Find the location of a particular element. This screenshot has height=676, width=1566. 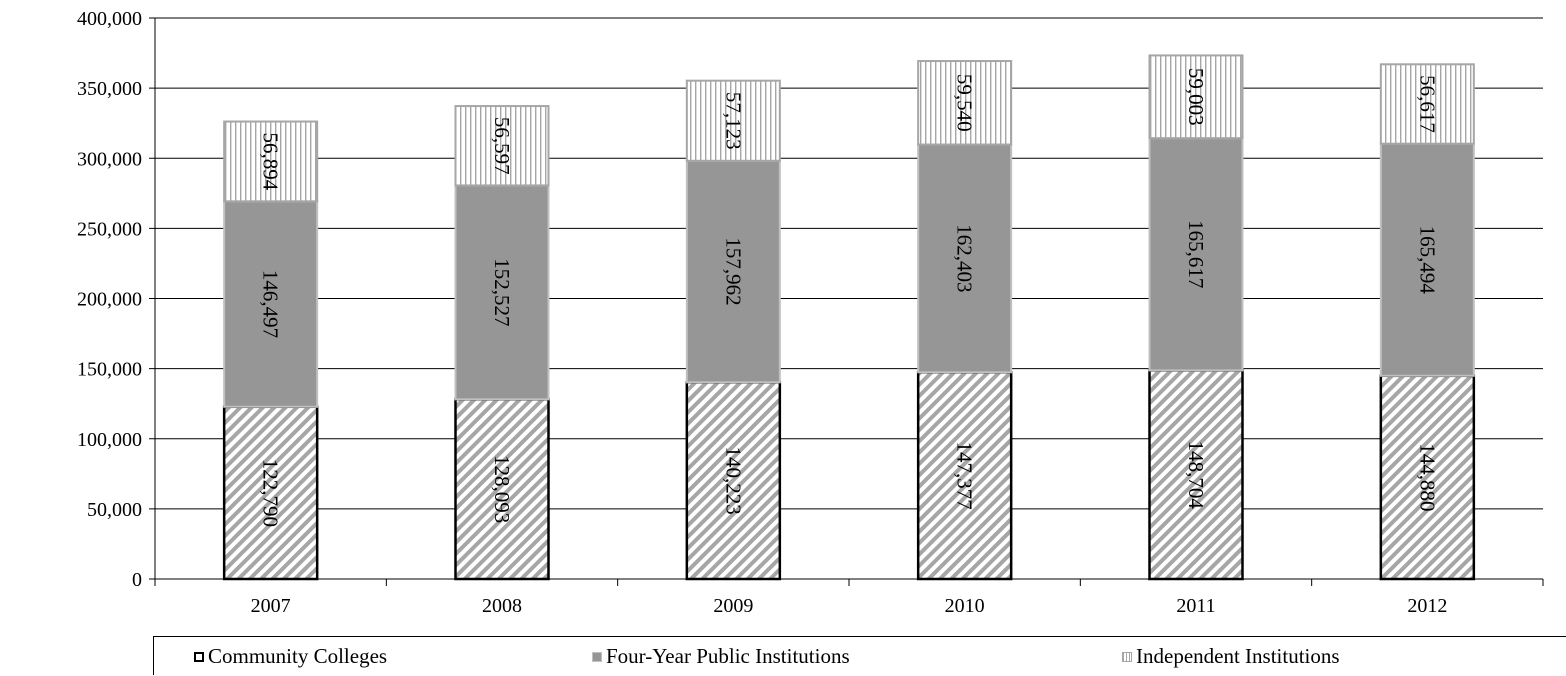

legend-label-four-year-public: Four-Year Public Institutions is located at coordinates (728, 656).